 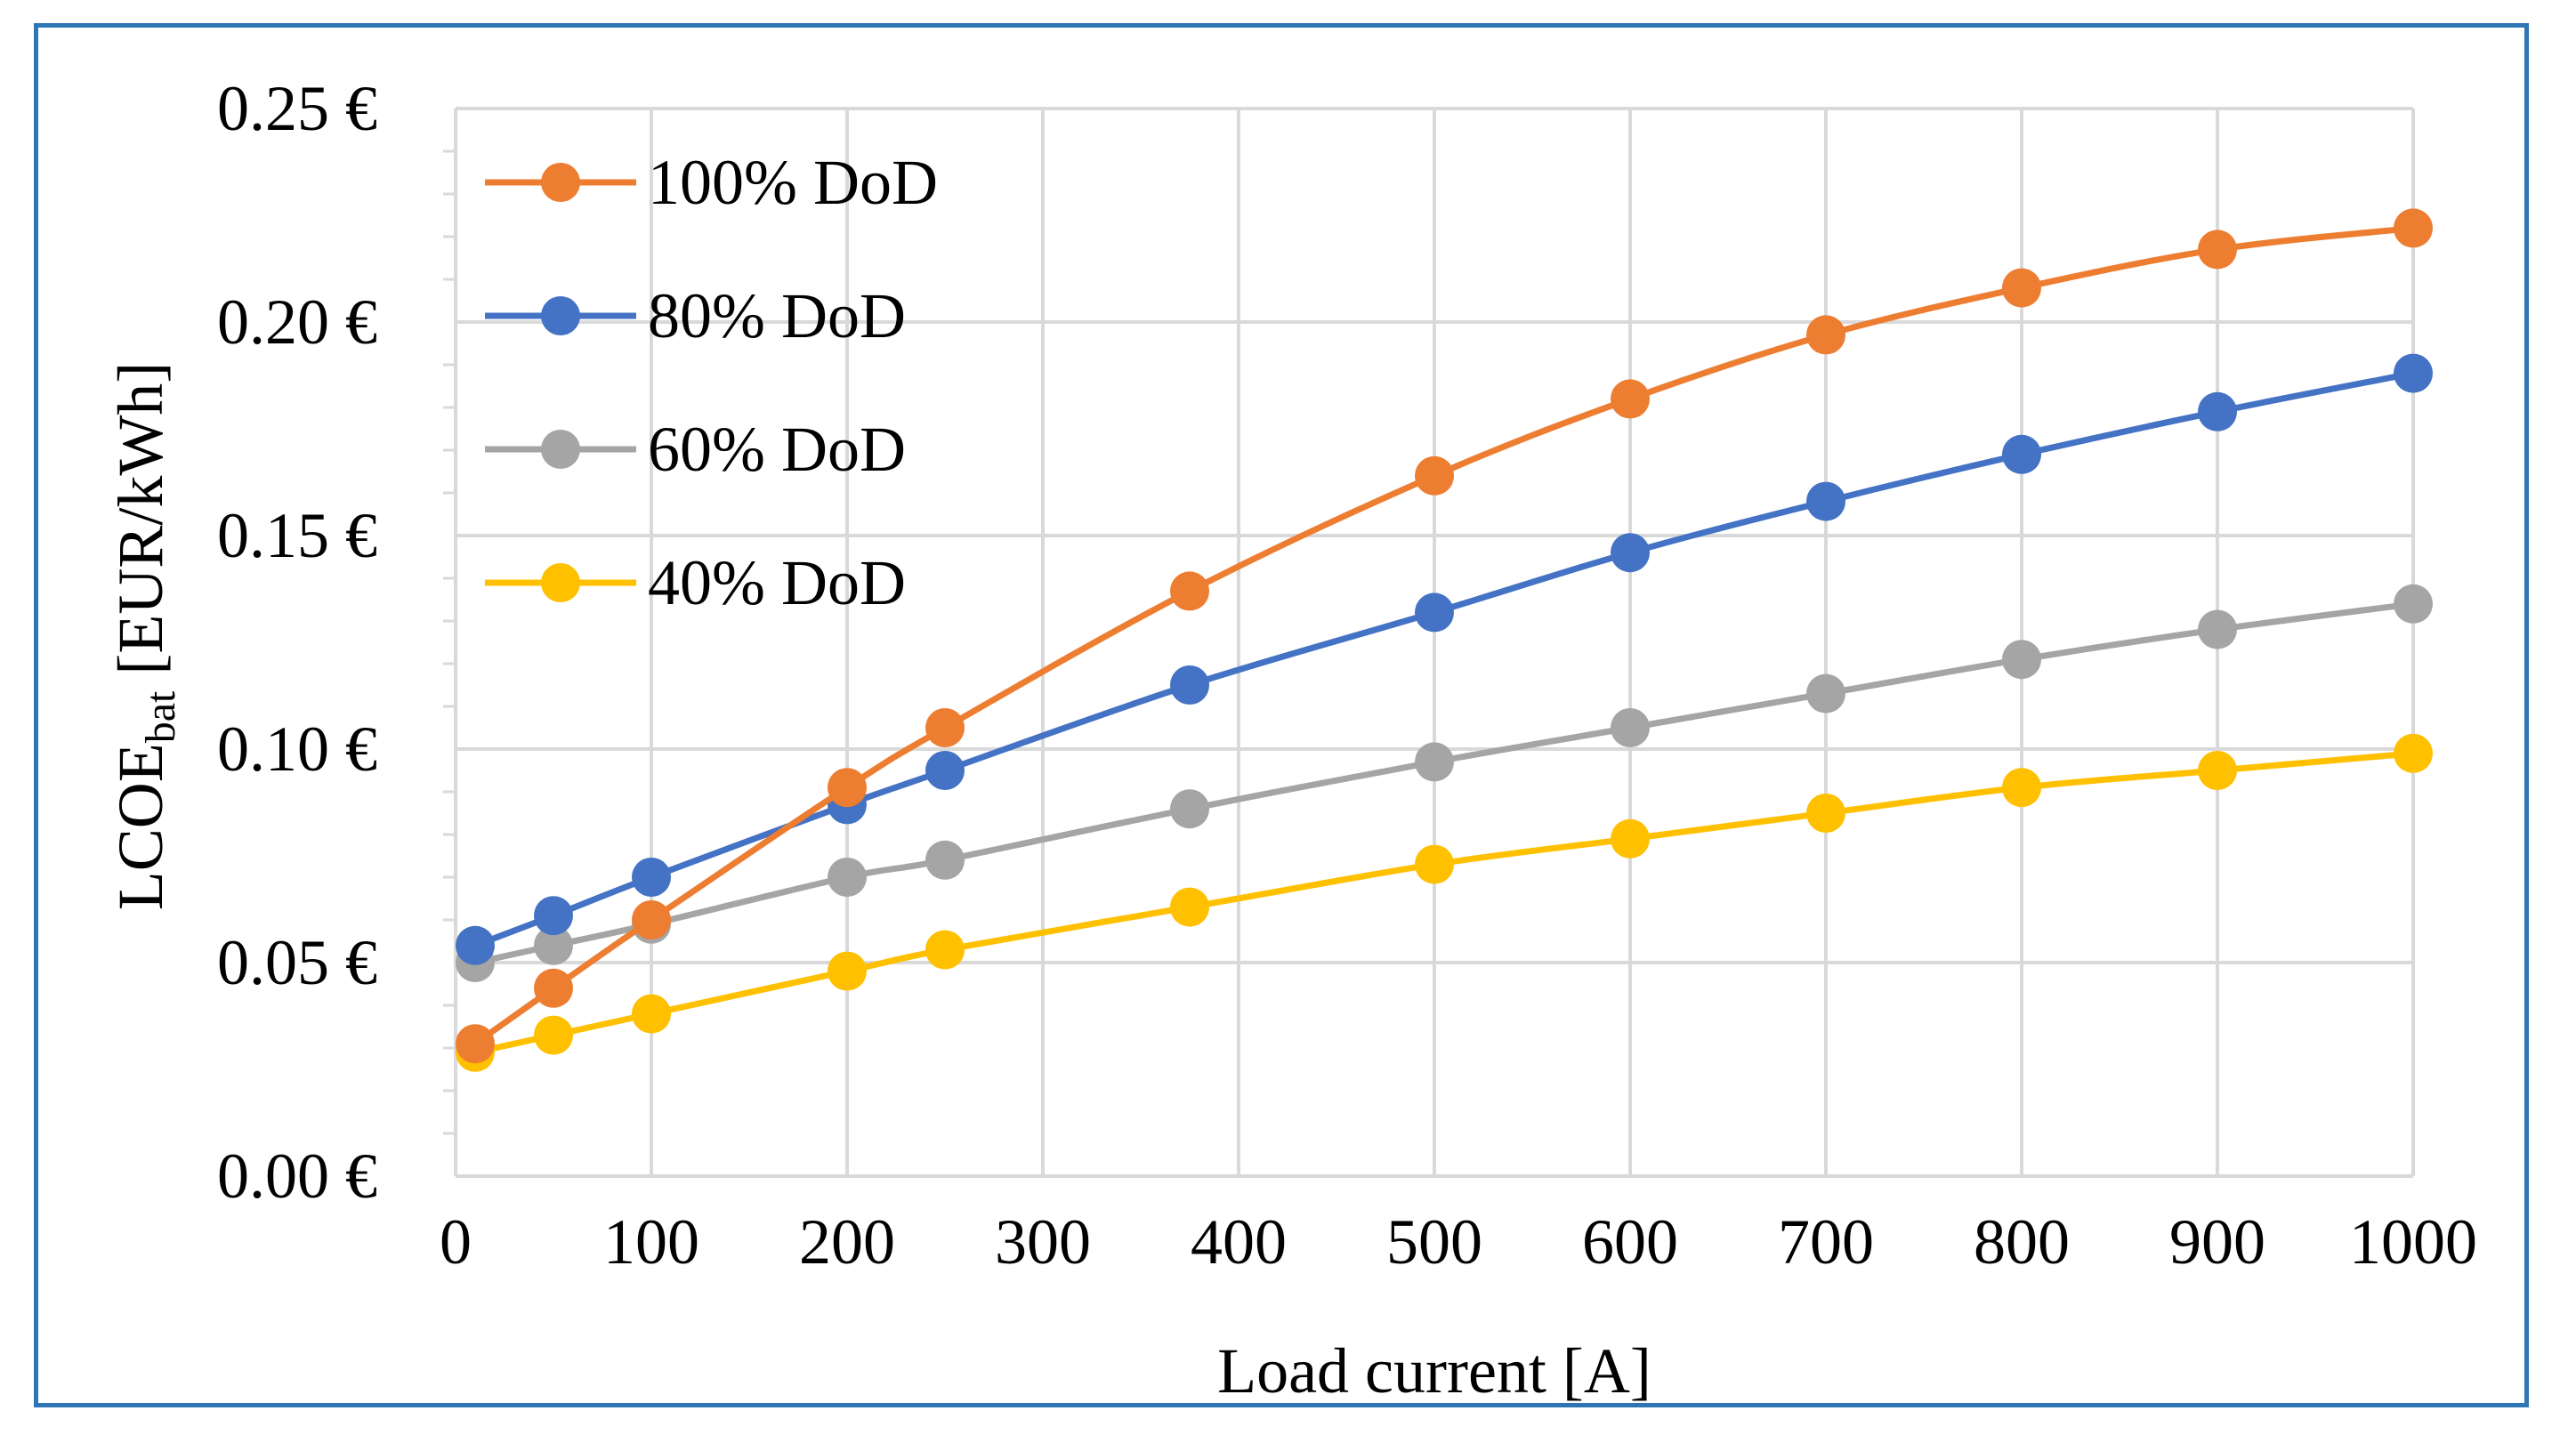 I want to click on legend-label: 40% DoD, so click(x=777, y=582).